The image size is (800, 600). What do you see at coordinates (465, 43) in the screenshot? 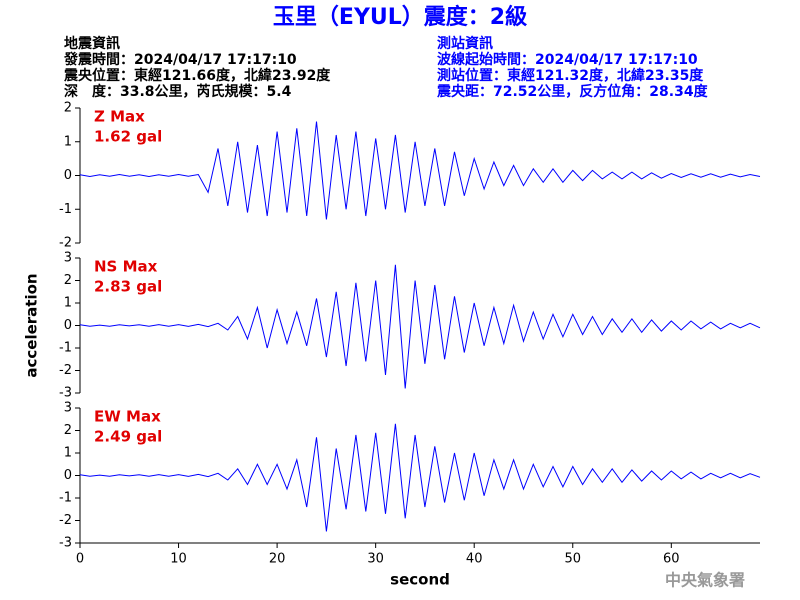
I see `station-line: 測站資訊` at bounding box center [465, 43].